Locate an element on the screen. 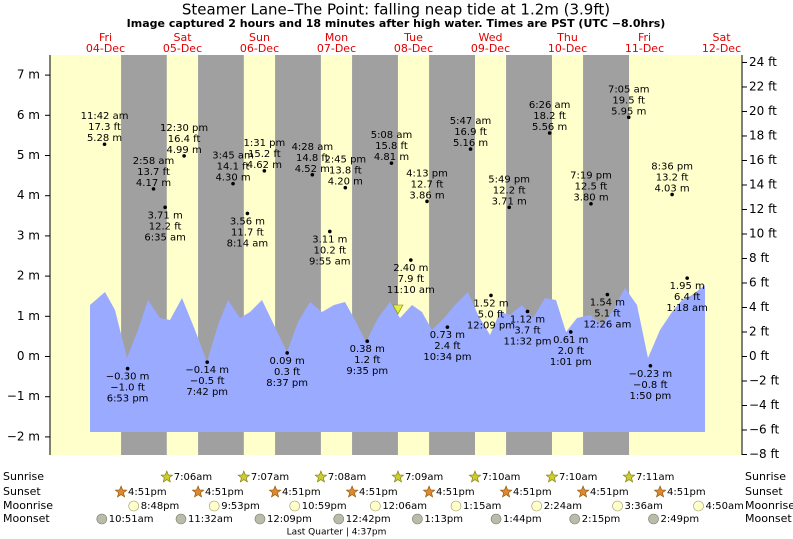 Image resolution: width=793 pixels, height=539 pixels. y2-tick-label: −6 ft is located at coordinates (764, 430).